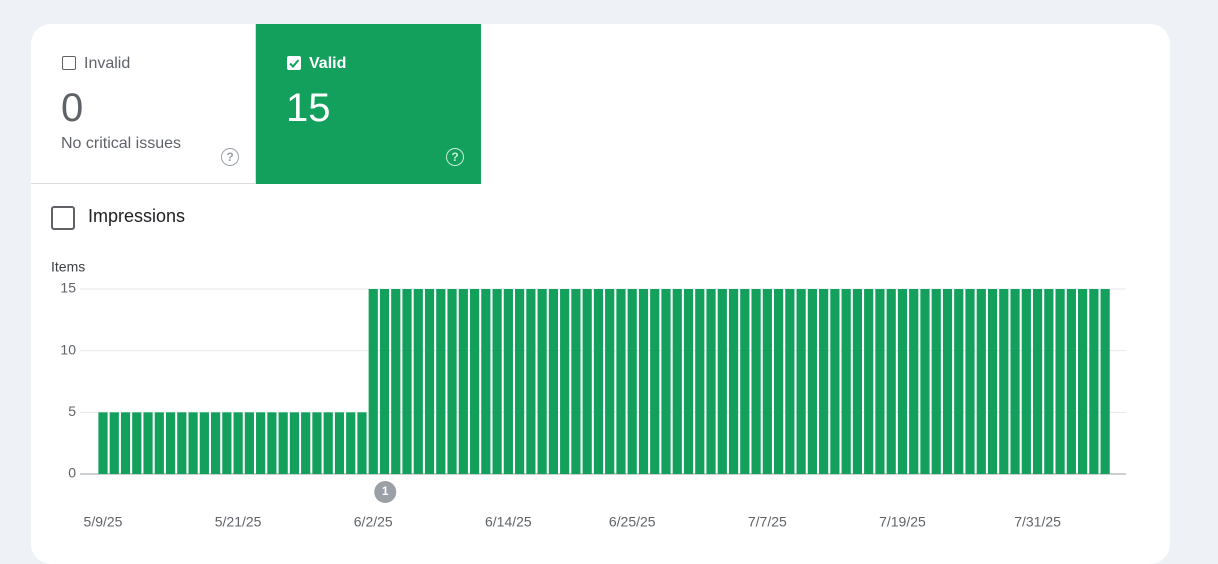 The width and height of the screenshot is (1218, 564). I want to click on x-tick-label: 6/25/25, so click(632, 522).